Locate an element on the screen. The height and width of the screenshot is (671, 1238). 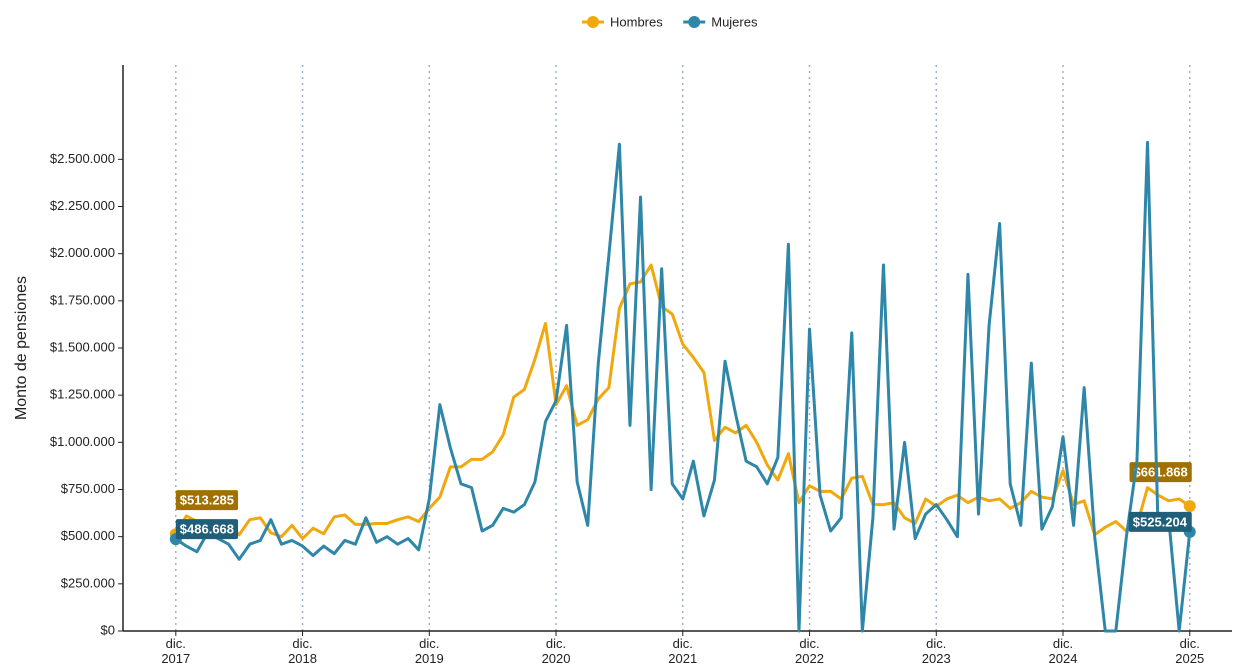
value-label: $661.868 is located at coordinates (1161, 472).